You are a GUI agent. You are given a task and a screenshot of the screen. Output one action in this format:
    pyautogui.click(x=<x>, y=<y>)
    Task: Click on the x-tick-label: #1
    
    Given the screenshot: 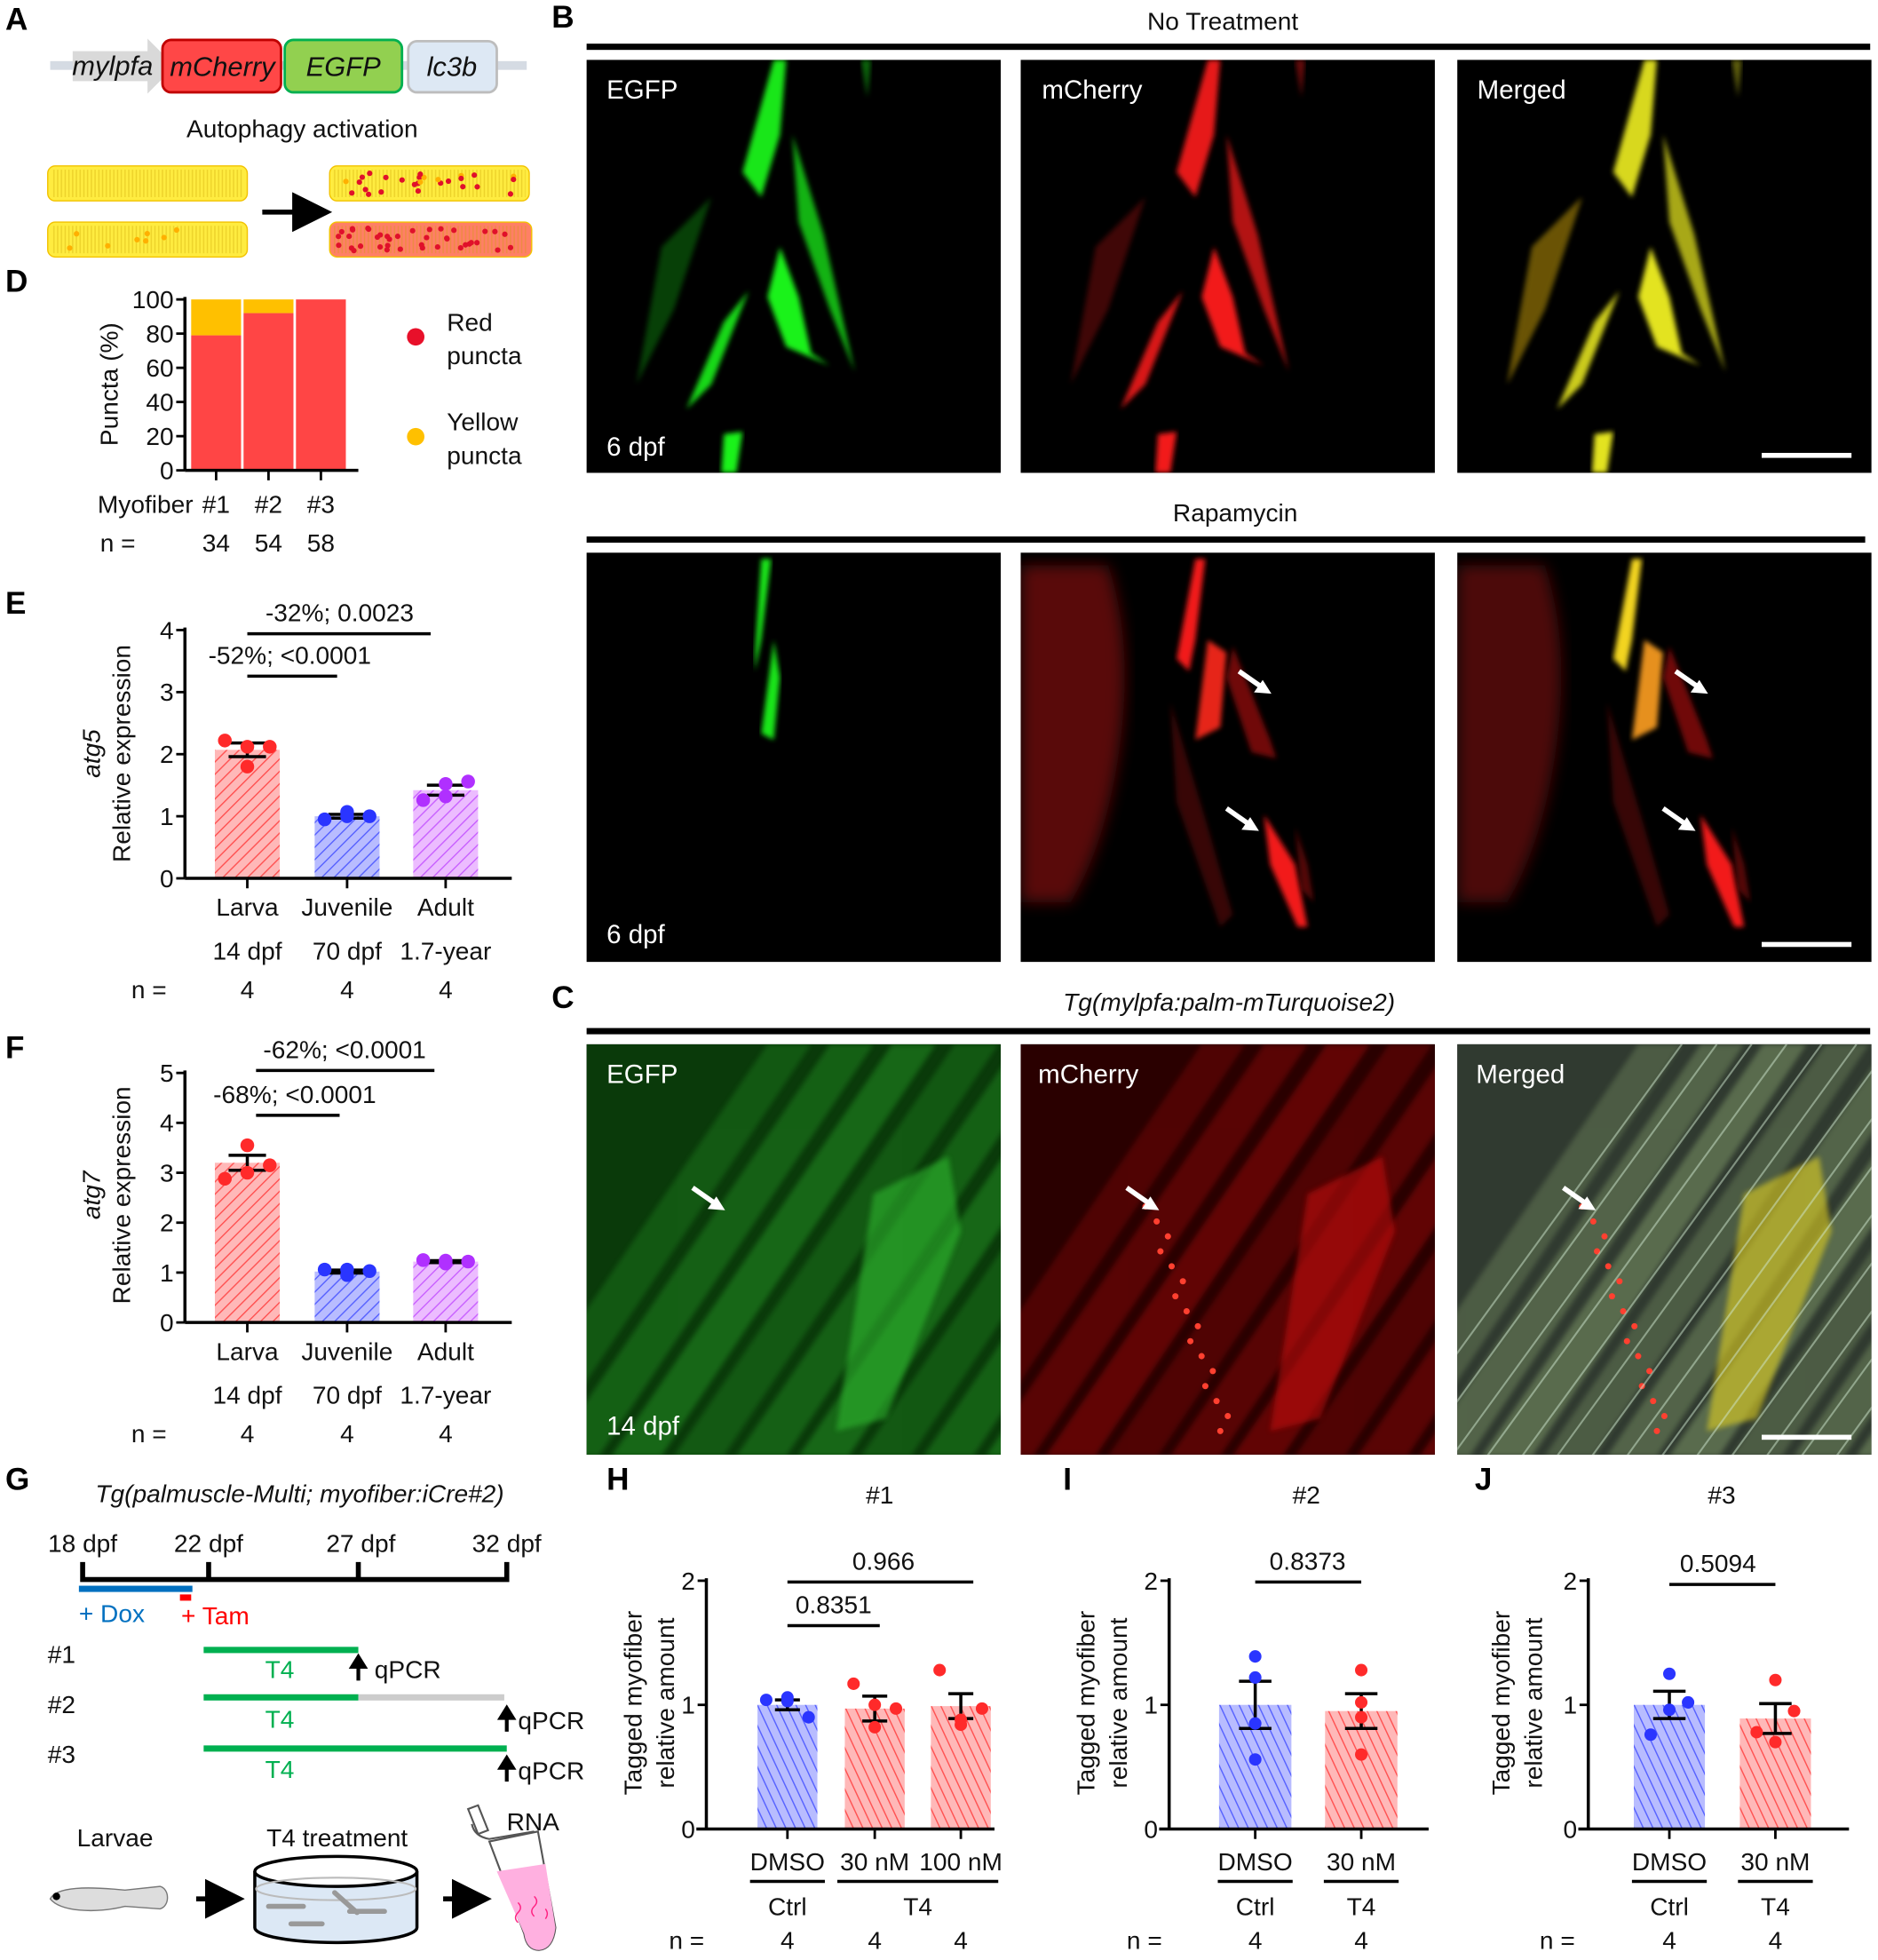 What is the action you would take?
    pyautogui.click(x=216, y=504)
    